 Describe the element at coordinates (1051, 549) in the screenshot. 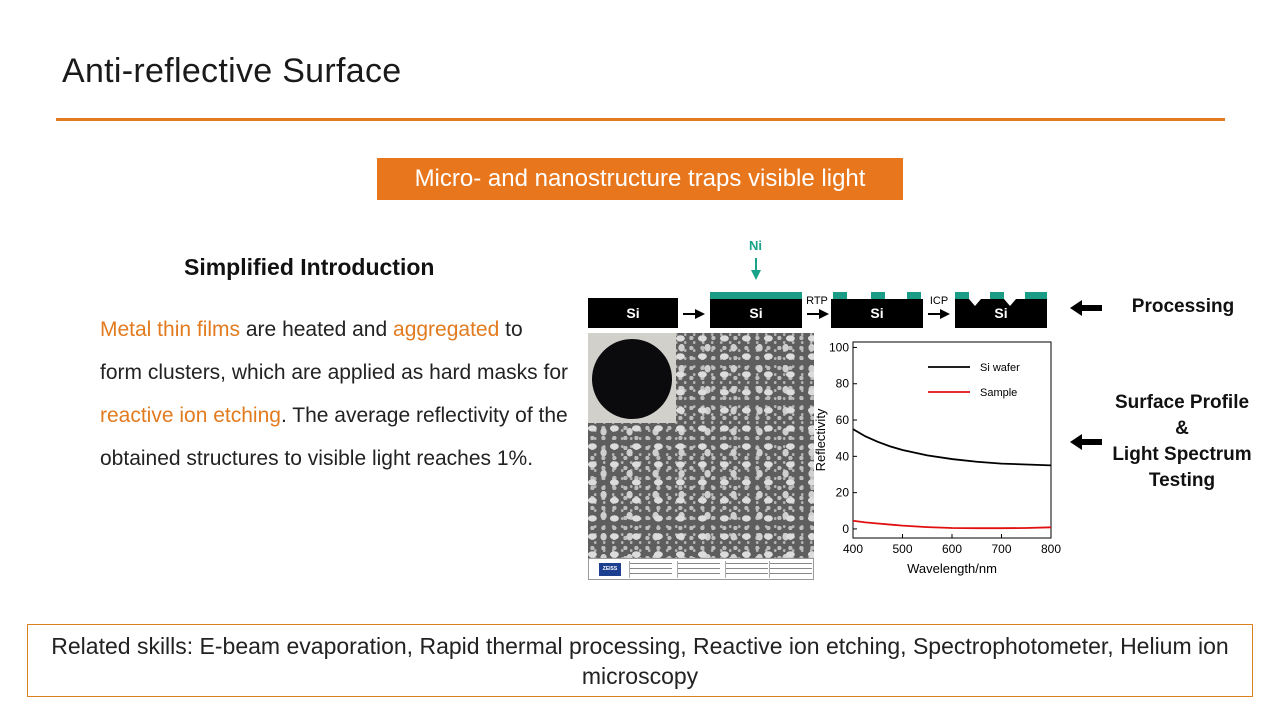

I see `x-tick-label: 800` at that location.